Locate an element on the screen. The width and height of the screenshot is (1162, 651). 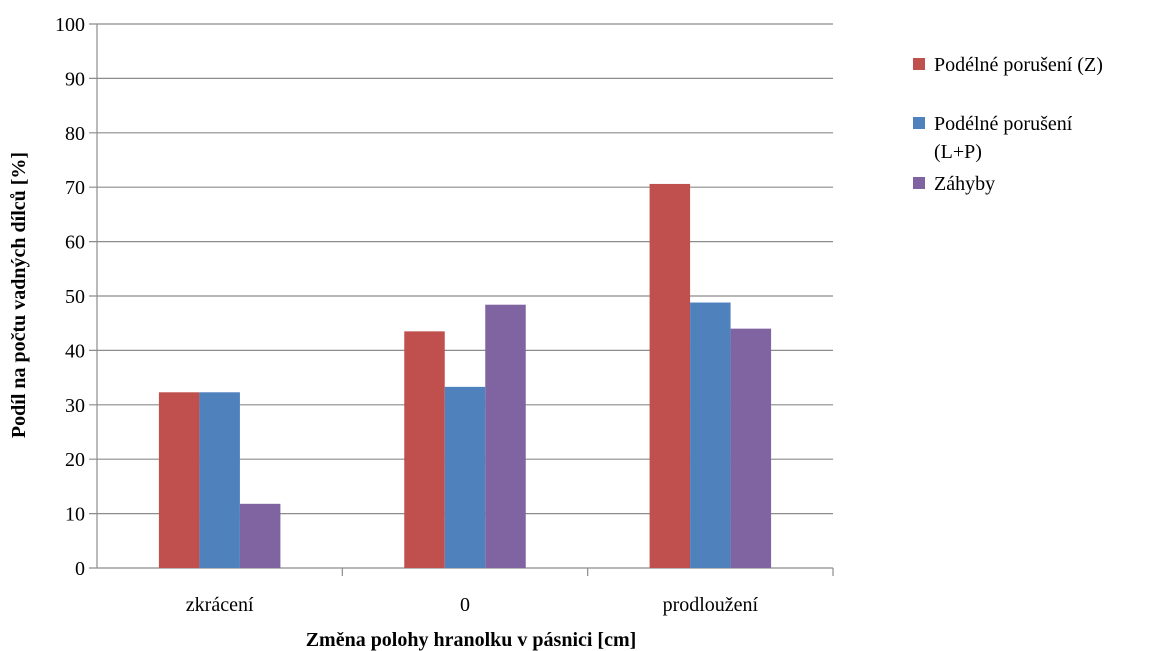
x-tick-labels: zkrácení 0 prodloužení is located at coordinates (472, 605).